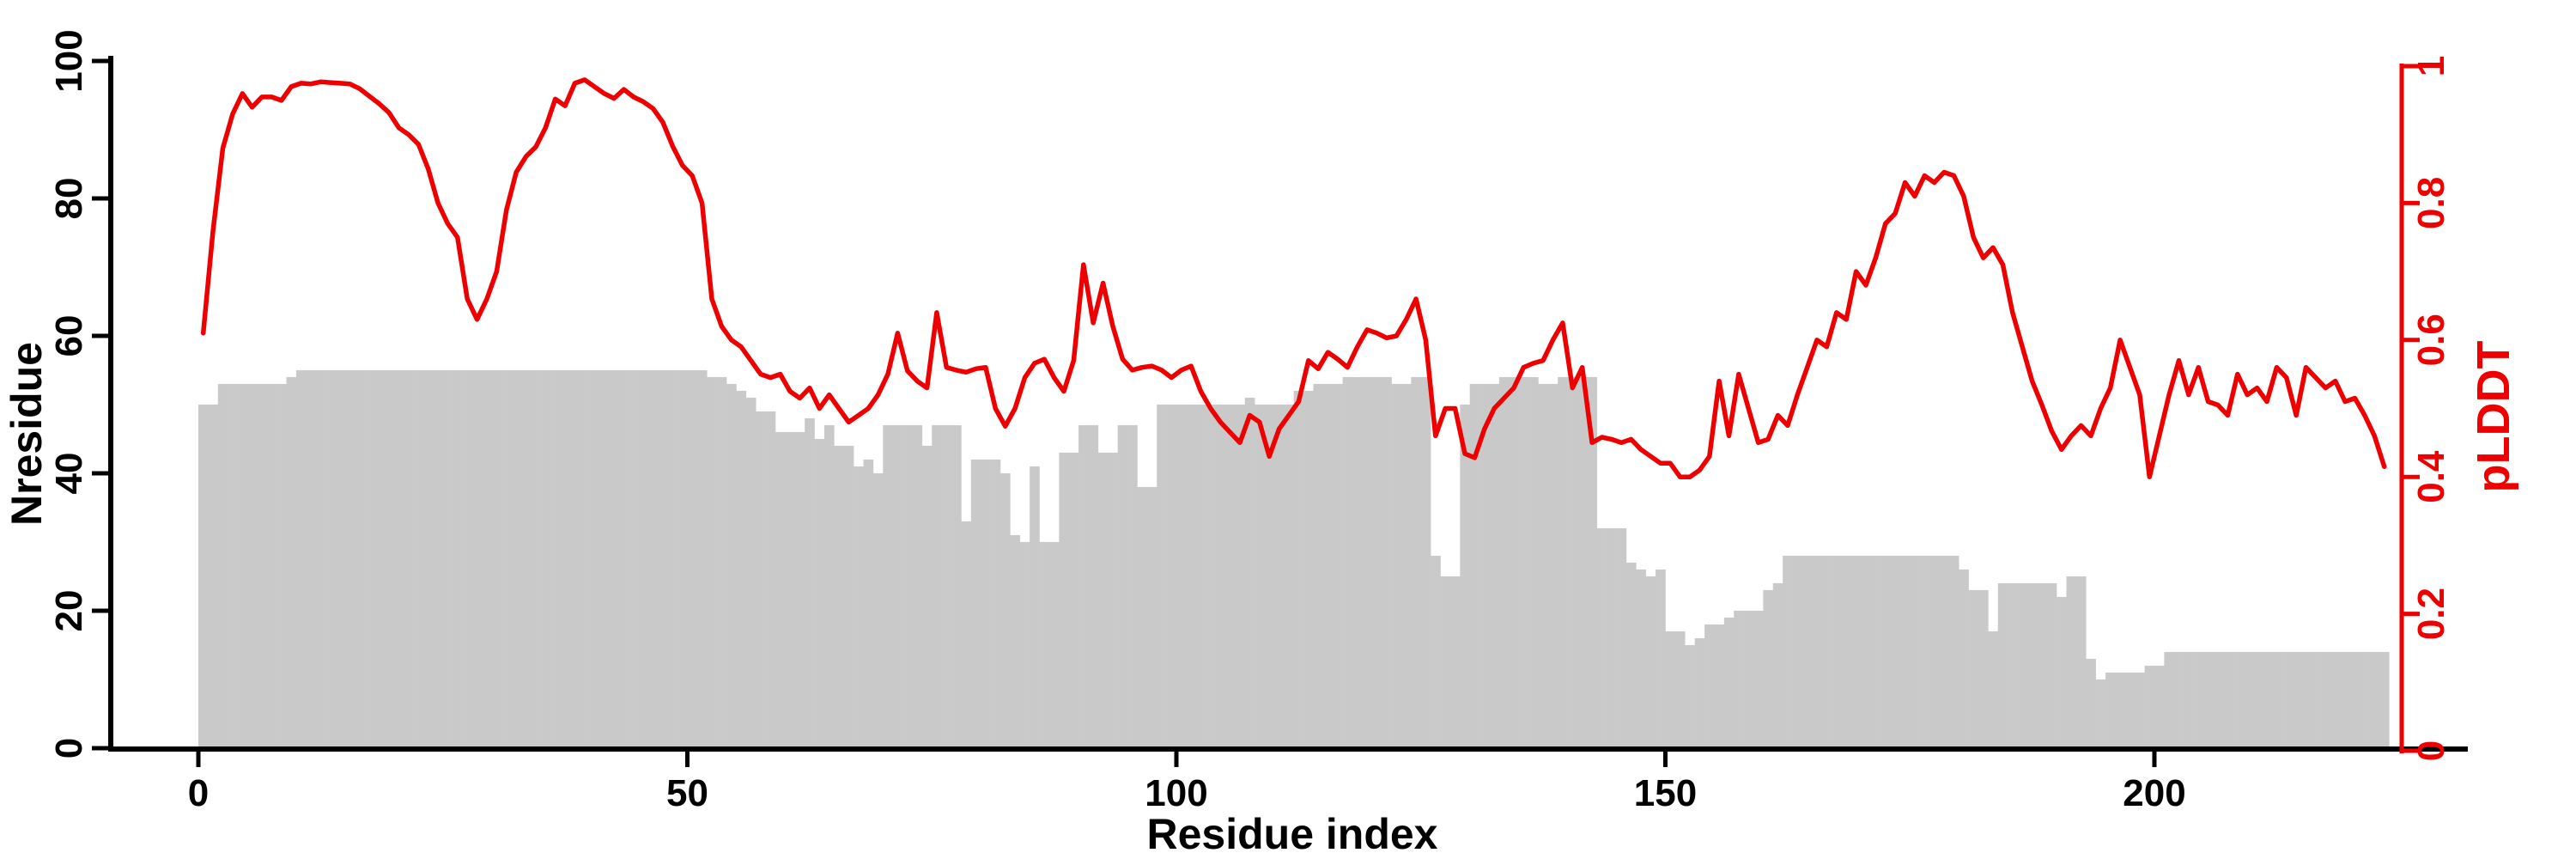 Image resolution: width=2576 pixels, height=859 pixels. Describe the element at coordinates (2431, 340) in the screenshot. I see `y-right-tick-label: 0.6` at that location.